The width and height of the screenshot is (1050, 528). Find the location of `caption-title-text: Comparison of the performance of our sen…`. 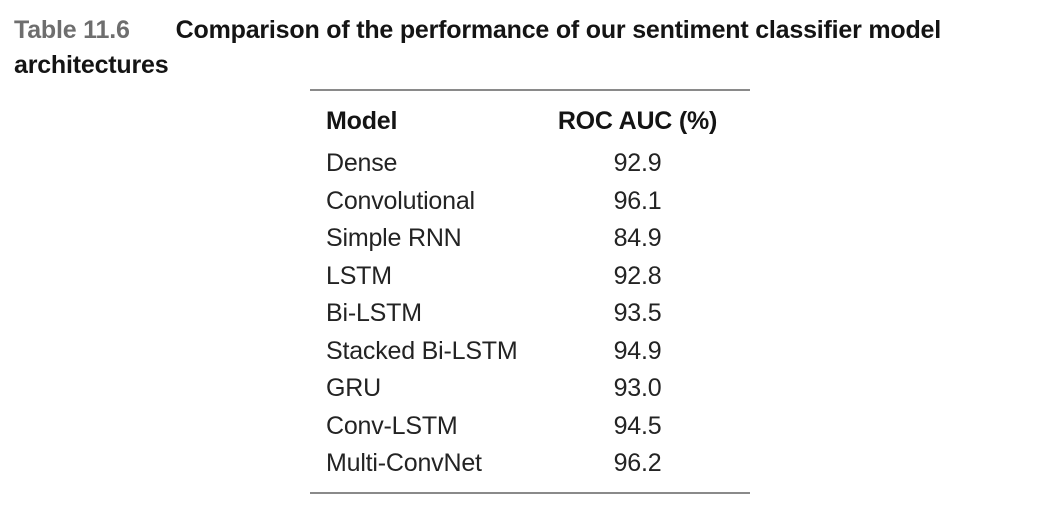

caption-title-text: Comparison of the performance of our sen… is located at coordinates (478, 47).